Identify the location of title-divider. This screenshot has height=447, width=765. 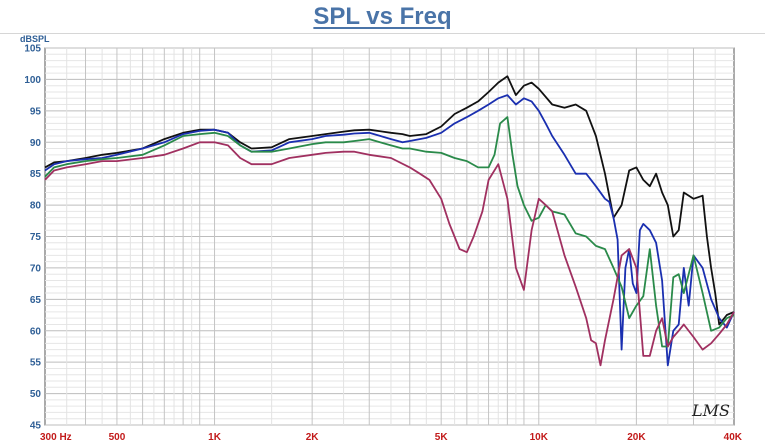
(382, 33).